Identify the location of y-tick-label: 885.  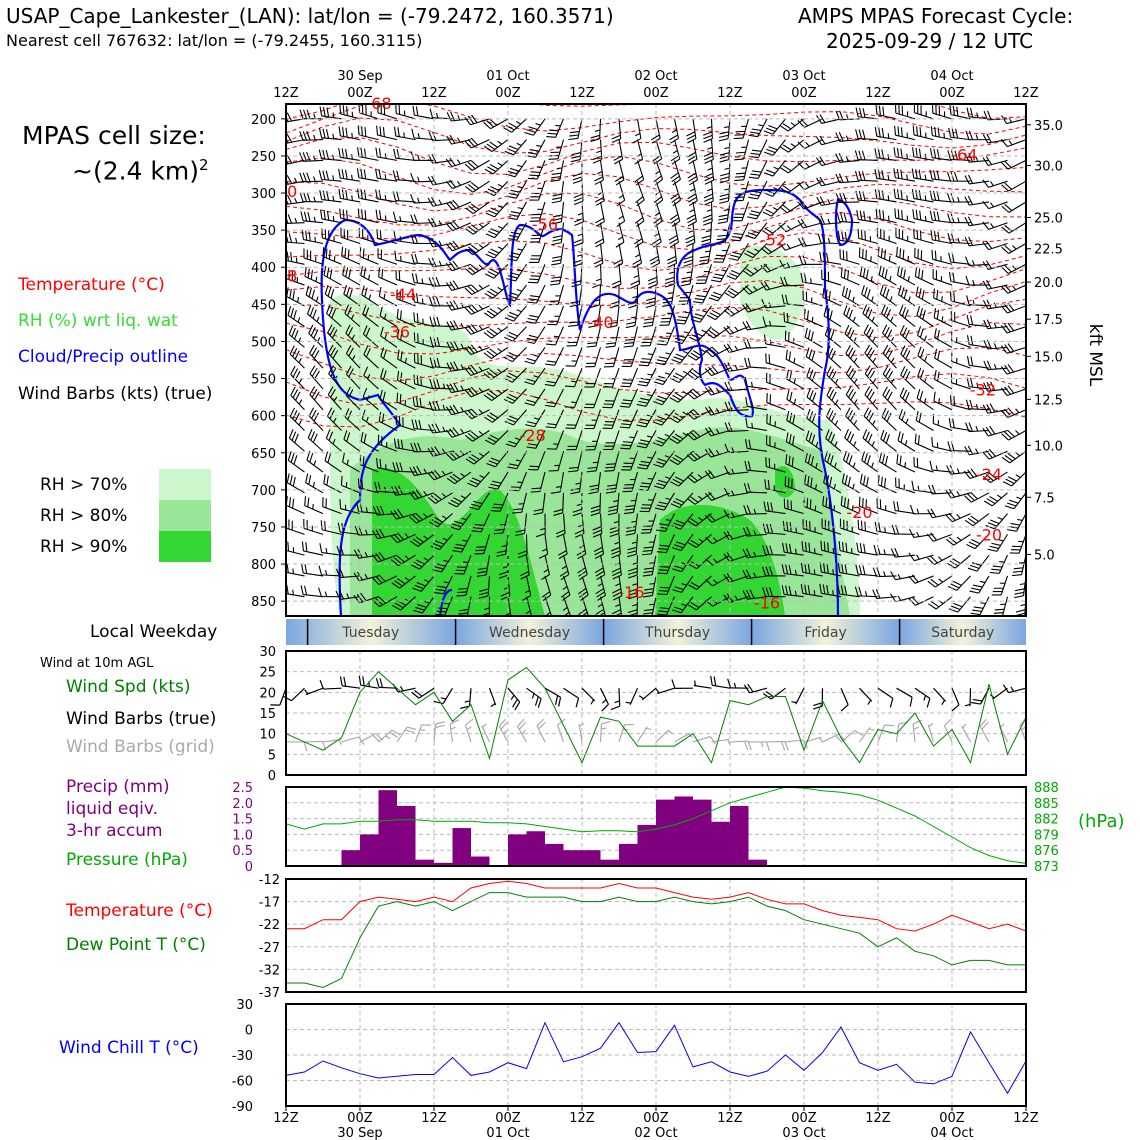
(1046, 804).